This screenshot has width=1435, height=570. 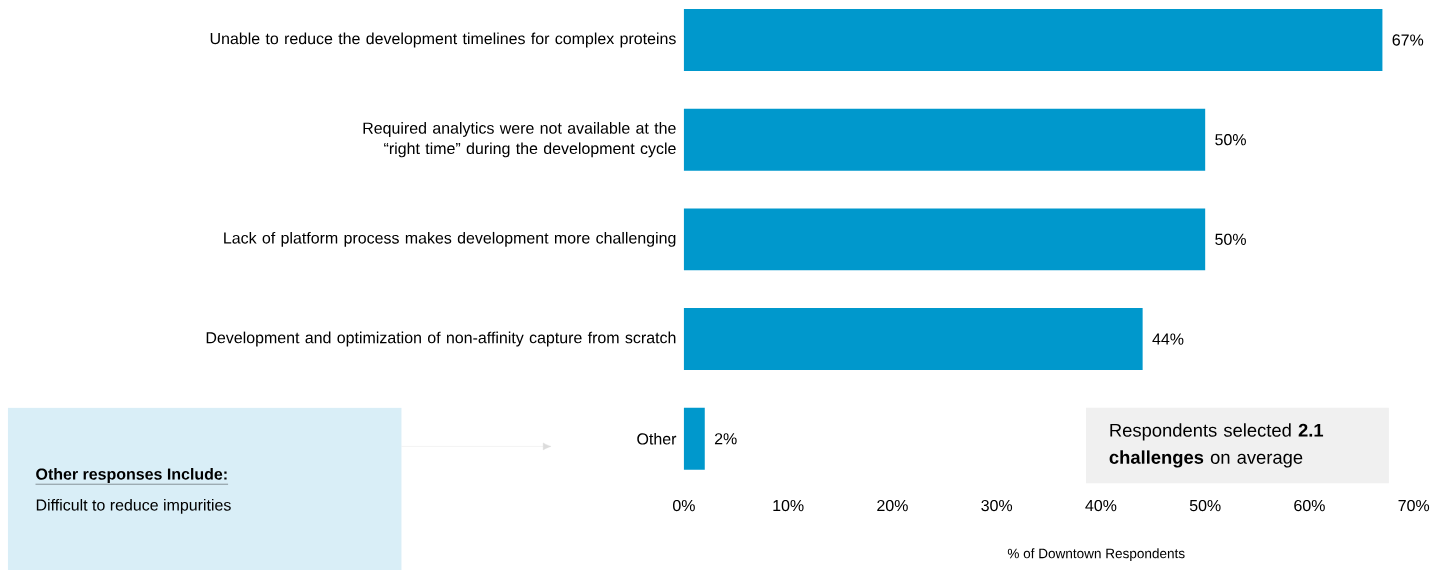 What do you see at coordinates (1096, 554) in the screenshot?
I see `x-axis-title: % of Downtown Respondents` at bounding box center [1096, 554].